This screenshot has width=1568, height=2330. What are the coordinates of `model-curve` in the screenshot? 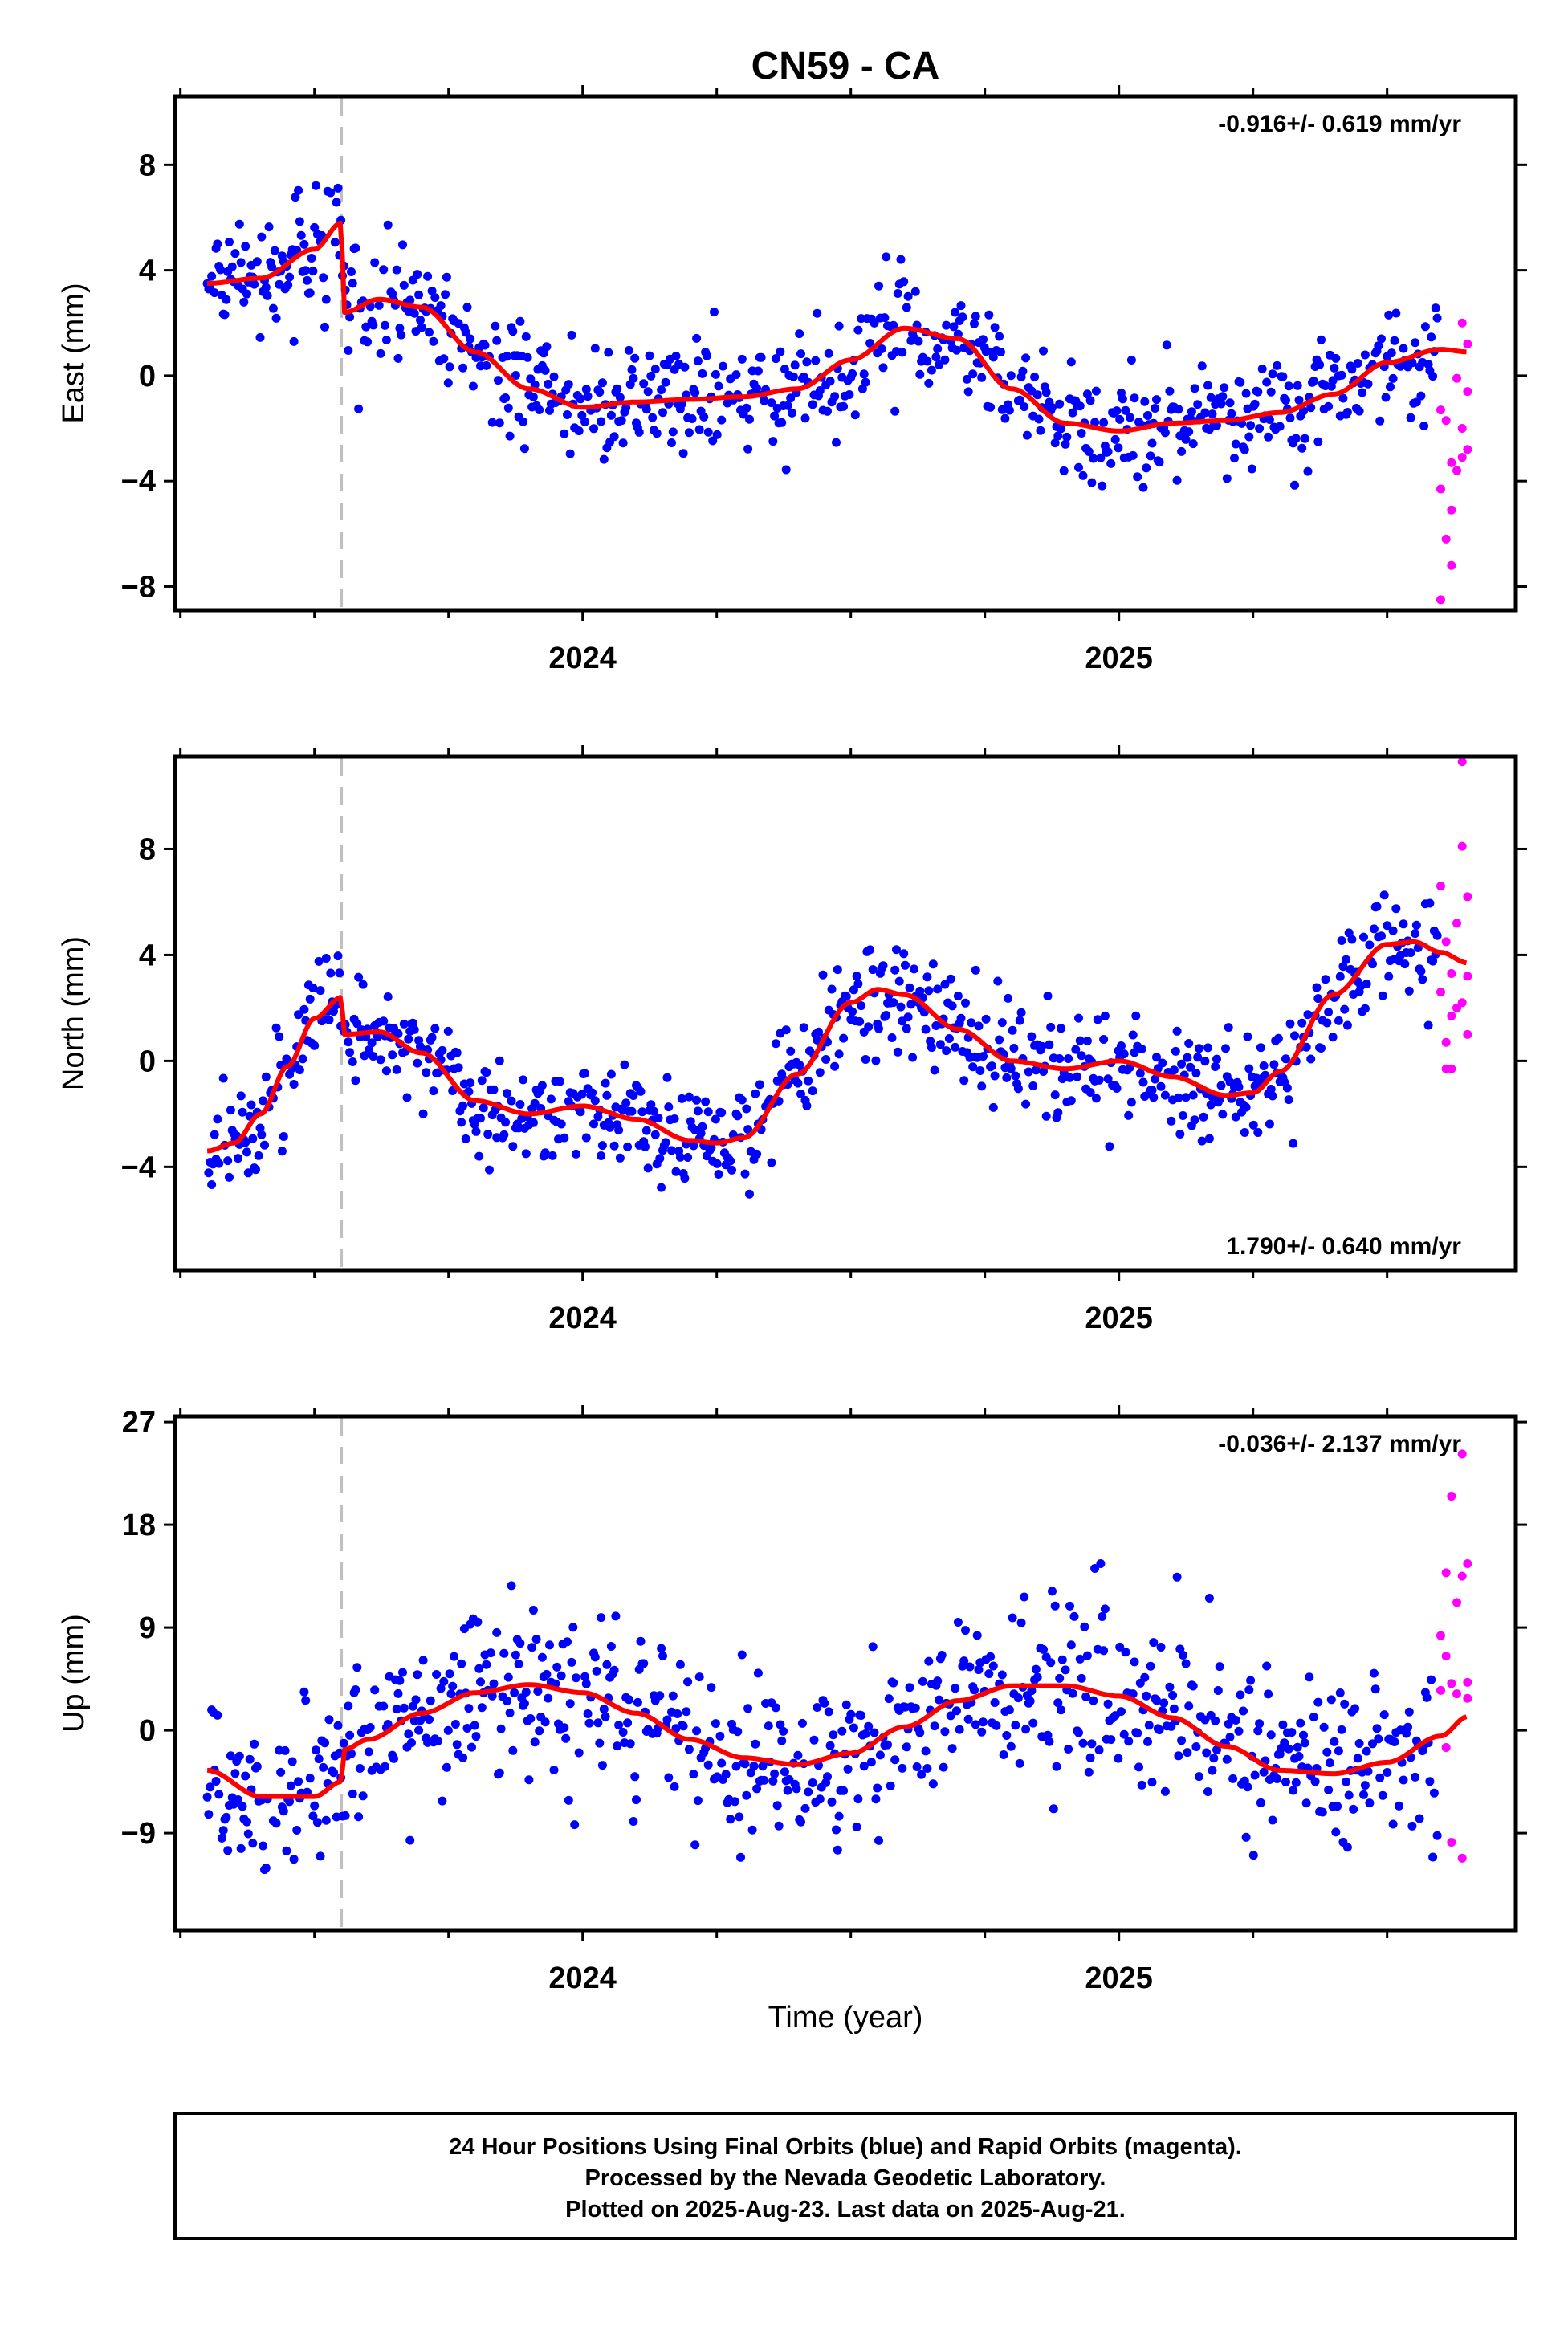 It's located at (837, 1740).